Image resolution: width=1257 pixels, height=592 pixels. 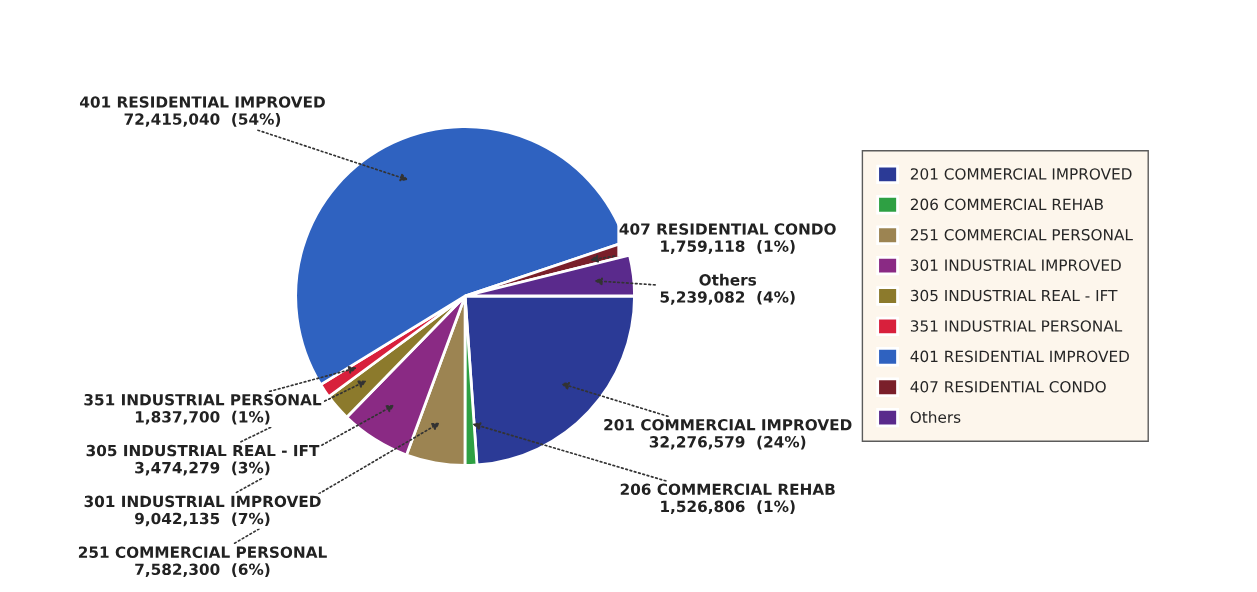 What do you see at coordinates (202, 552) in the screenshot?
I see `slice-label: 251 COMMERCIAL PERSONAL` at bounding box center [202, 552].